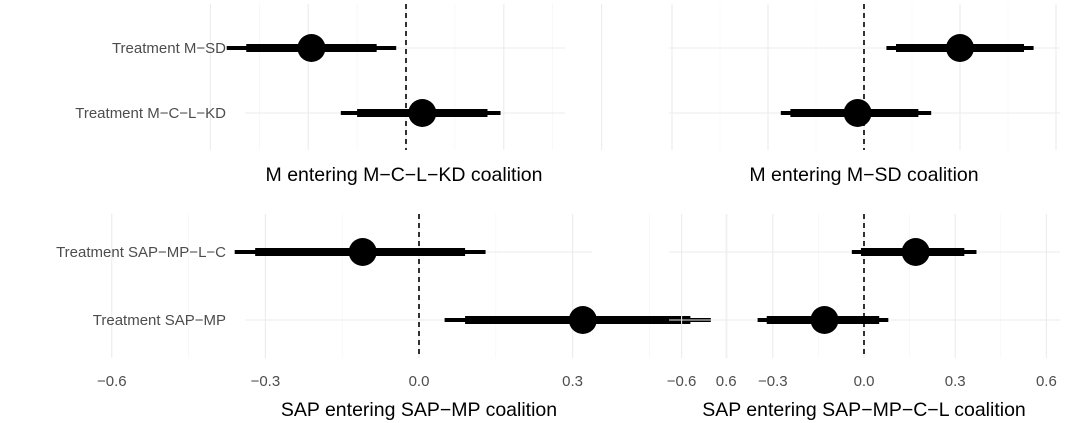 Image resolution: width=1082 pixels, height=423 pixels. What do you see at coordinates (159, 320) in the screenshot?
I see `row-label: Treatment SAP−MP` at bounding box center [159, 320].